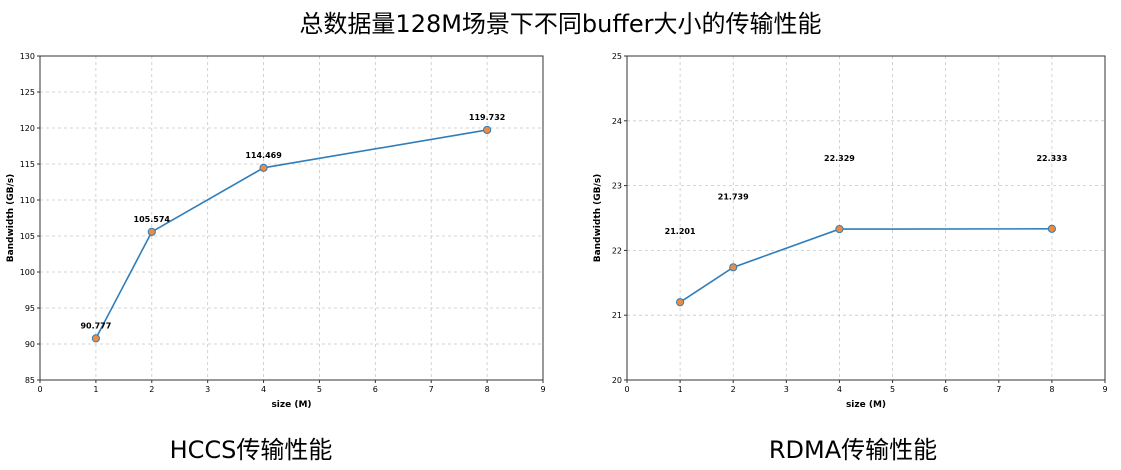 The image size is (1121, 470). Describe the element at coordinates (1104, 389) in the screenshot. I see `rdma-xtick-label-9: 9` at that location.